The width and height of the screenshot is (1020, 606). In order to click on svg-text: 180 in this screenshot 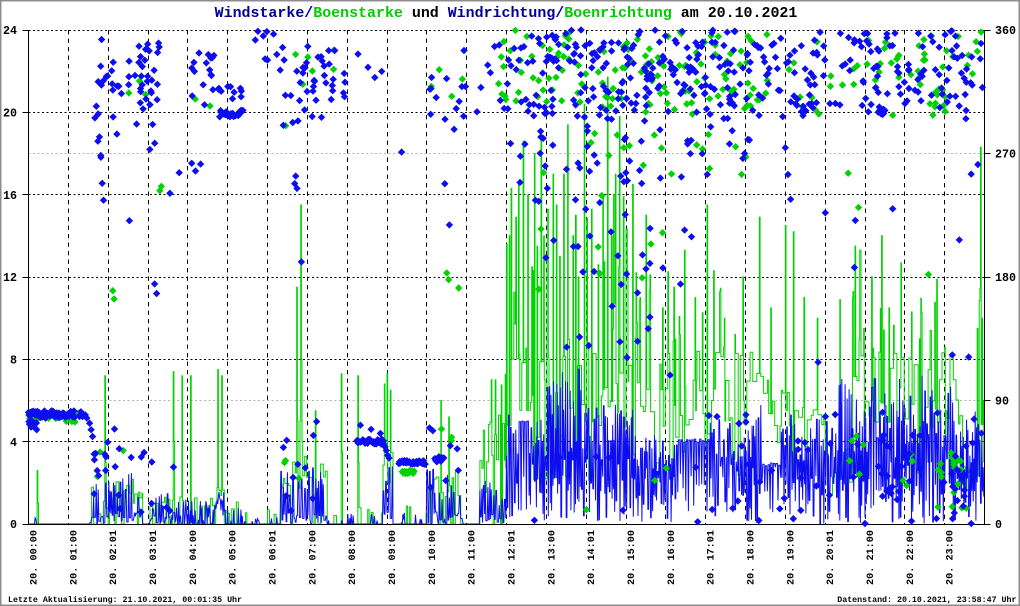, I will do `click(1005, 278)`.